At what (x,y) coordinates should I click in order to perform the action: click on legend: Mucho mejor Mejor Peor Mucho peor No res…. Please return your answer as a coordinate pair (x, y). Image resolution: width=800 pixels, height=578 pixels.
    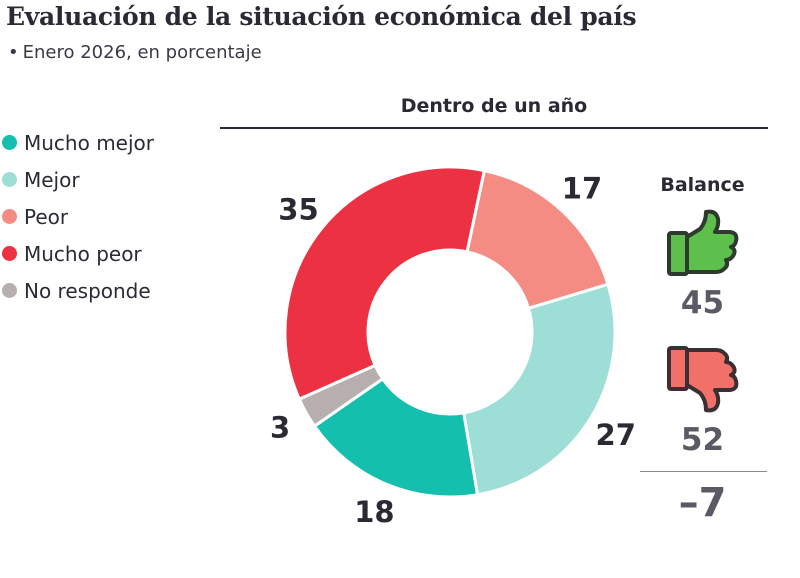
    Looking at the image, I should click on (78, 216).